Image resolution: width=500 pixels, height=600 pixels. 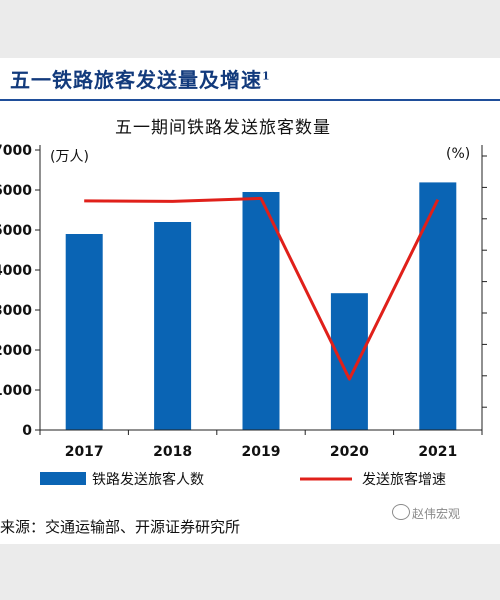 I want to click on left-axis-tick-label: 0, so click(x=27, y=431).